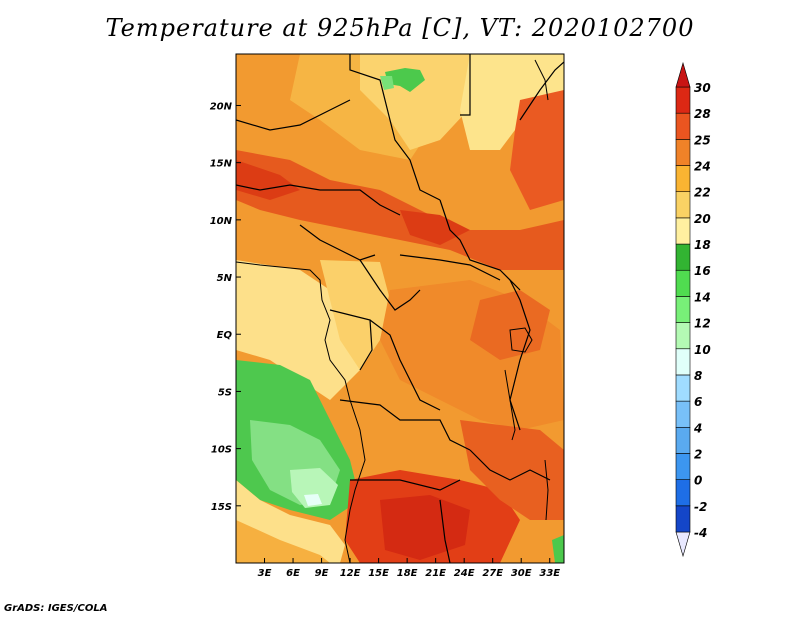  I want to click on field-libya-light, so click(512, 102).